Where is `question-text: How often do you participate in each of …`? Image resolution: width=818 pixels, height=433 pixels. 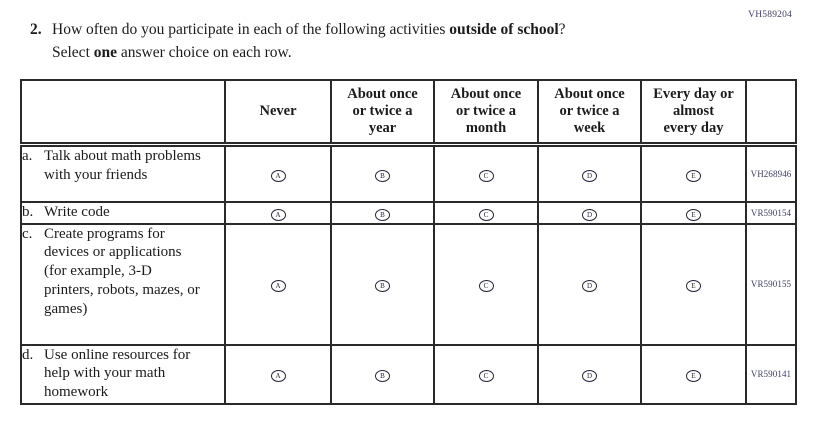 question-text: How often do you participate in each of … is located at coordinates (391, 29).